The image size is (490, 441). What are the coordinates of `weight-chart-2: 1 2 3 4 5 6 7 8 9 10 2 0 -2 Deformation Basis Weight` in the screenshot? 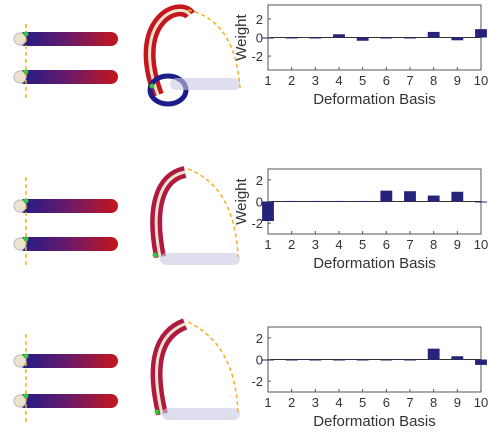 It's located at (360, 220).